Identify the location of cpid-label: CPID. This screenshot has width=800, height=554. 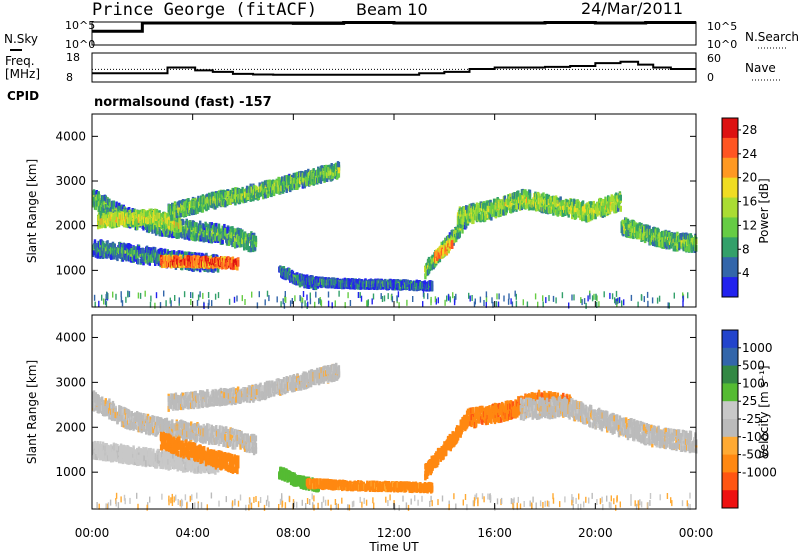
(23, 96).